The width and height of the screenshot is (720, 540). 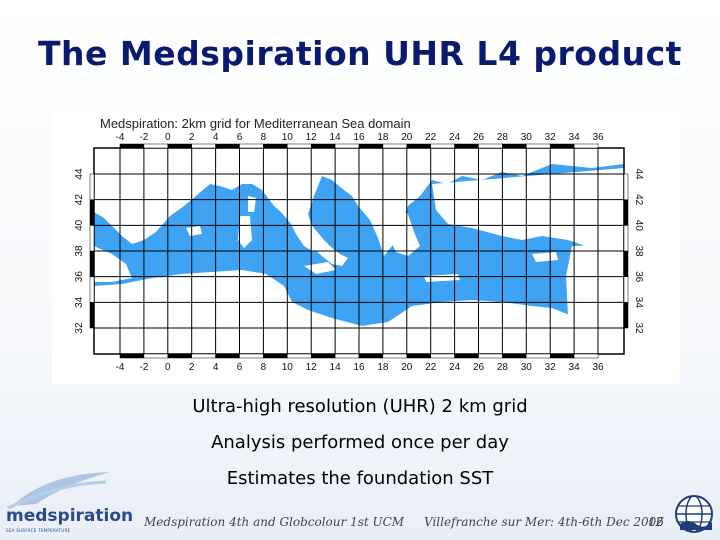 I want to click on cyprus-land, so click(x=545, y=257).